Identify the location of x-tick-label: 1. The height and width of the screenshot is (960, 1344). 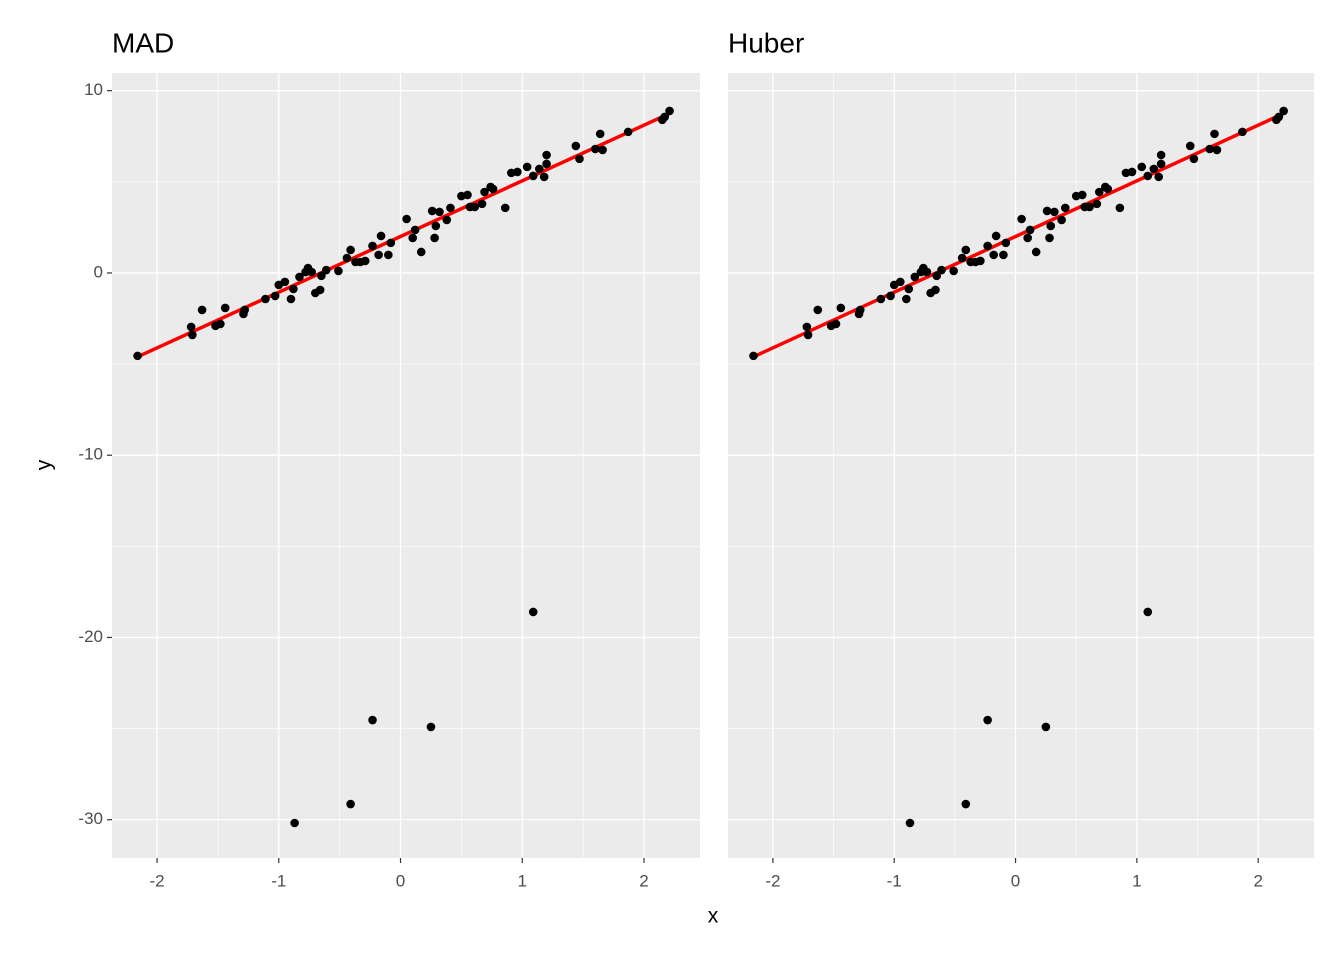
(522, 880).